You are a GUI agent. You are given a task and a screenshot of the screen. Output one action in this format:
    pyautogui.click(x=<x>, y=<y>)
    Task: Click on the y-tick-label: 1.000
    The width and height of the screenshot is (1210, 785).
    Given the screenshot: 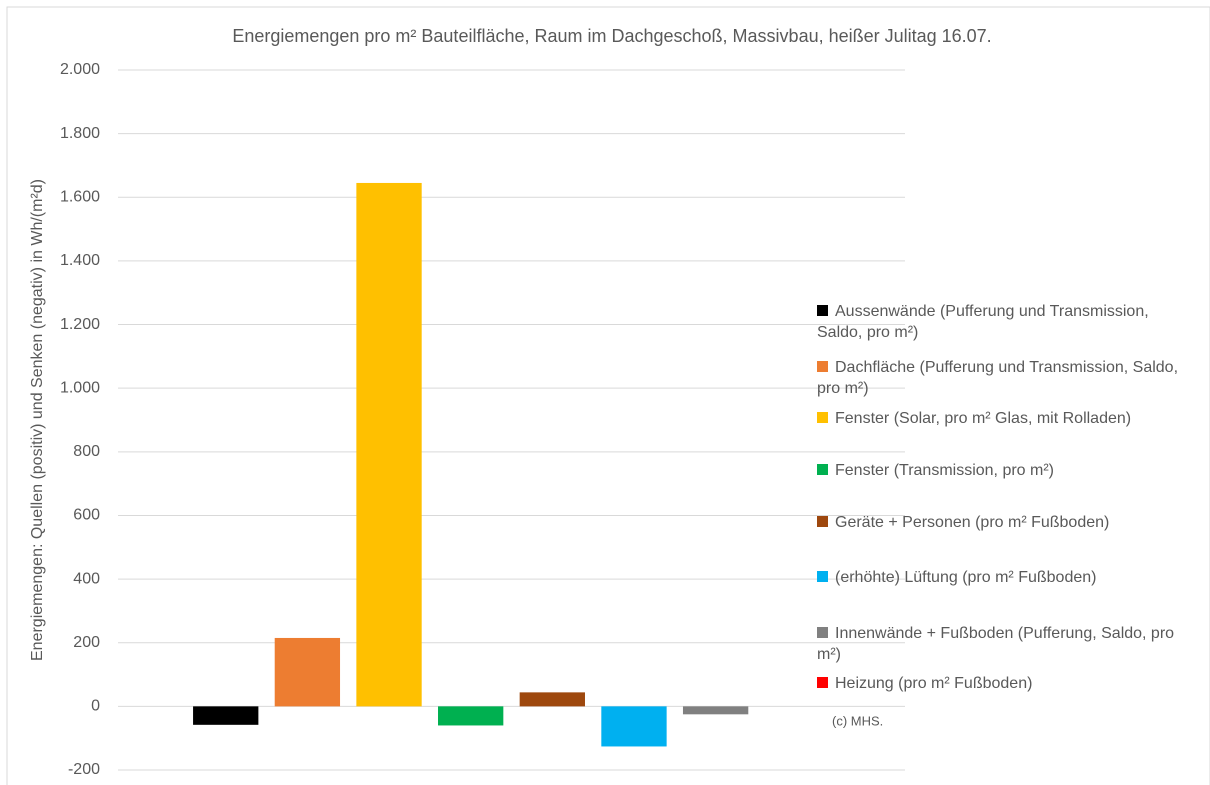 What is the action you would take?
    pyautogui.click(x=80, y=387)
    